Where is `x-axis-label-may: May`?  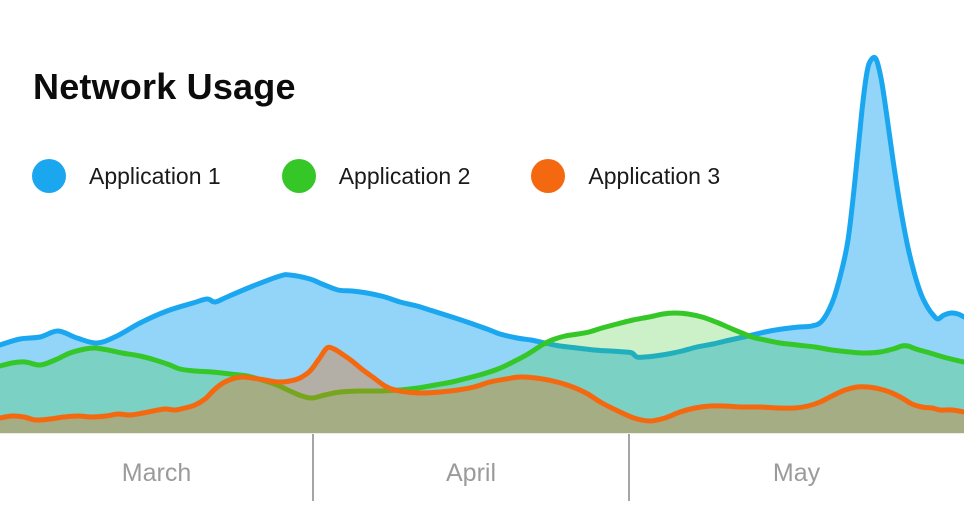 x-axis-label-may: May is located at coordinates (796, 473).